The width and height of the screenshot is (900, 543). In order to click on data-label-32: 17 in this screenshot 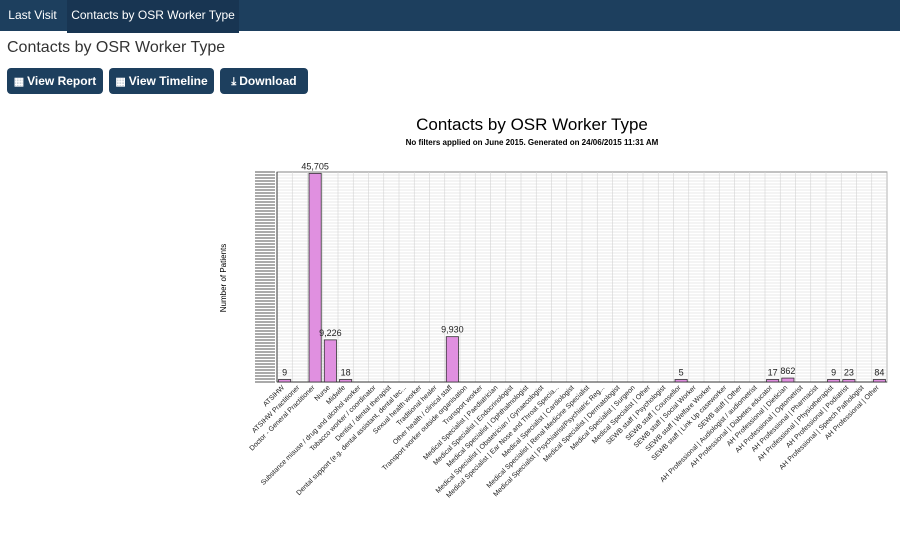, I will do `click(773, 373)`.